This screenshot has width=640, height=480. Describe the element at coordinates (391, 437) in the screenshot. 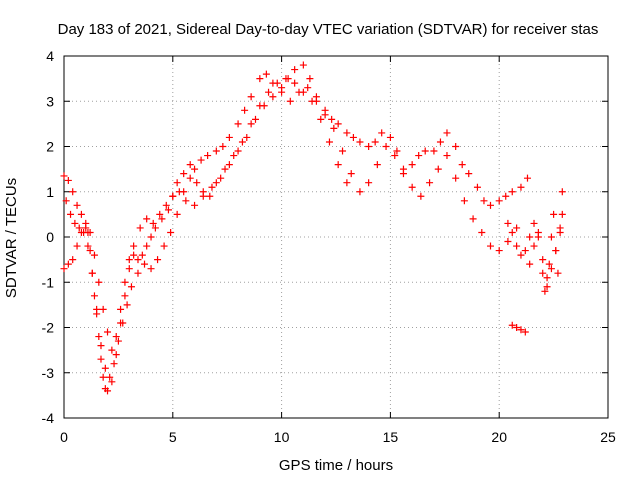

I see `x-tick-label: 15` at that location.